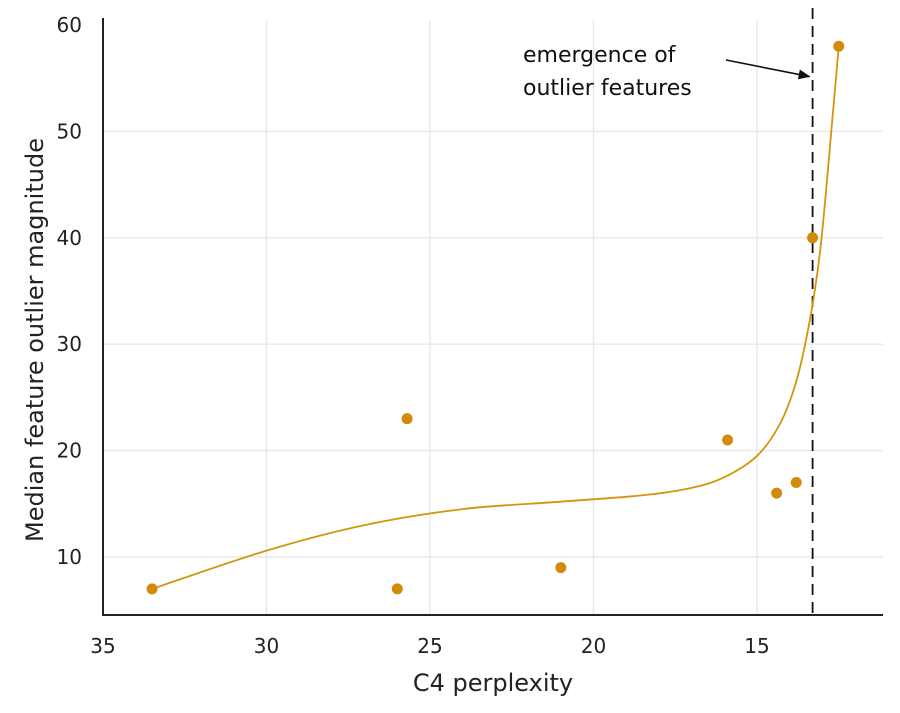 This screenshot has height=713, width=900. I want to click on y-axis-title: Median feature outlier magnitude, so click(35, 340).